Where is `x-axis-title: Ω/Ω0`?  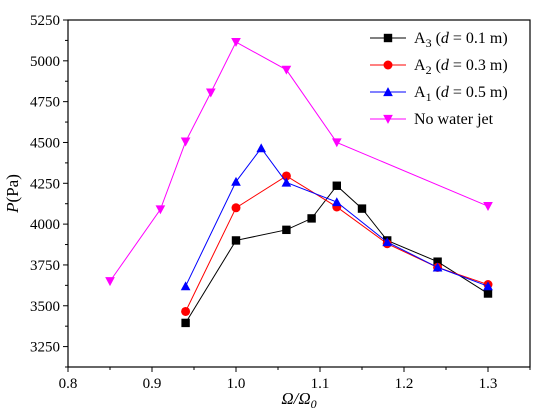 x-axis-title: Ω/Ω0 is located at coordinates (298, 400).